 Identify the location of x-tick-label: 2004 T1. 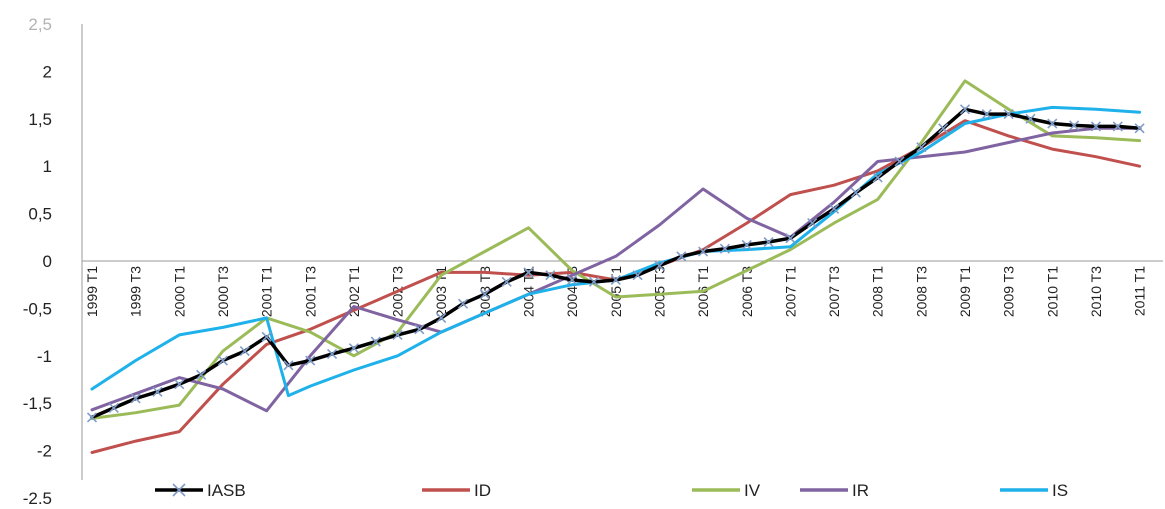
(529, 291).